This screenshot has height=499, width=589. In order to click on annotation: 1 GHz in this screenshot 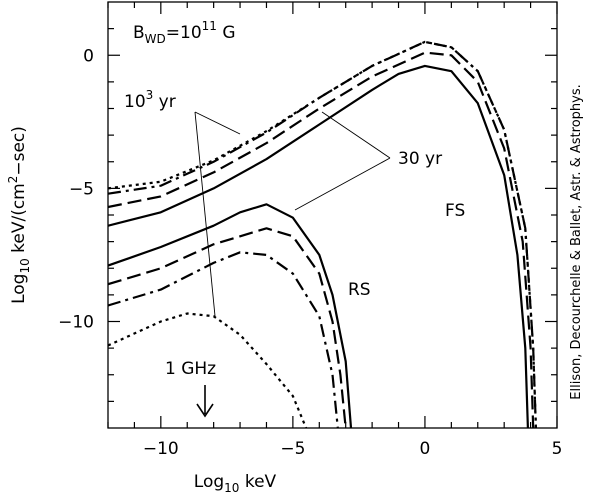, I will do `click(190, 369)`.